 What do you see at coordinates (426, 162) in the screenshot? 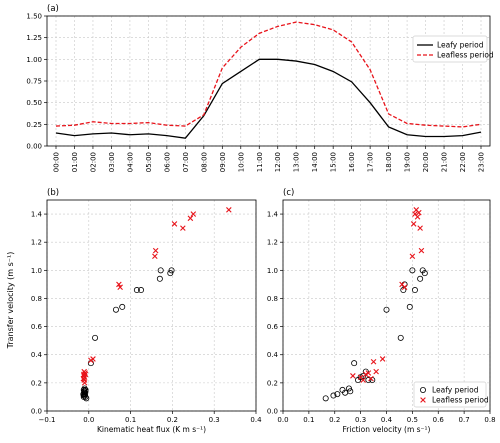
I see `x-tick-label: 20:00` at bounding box center [426, 162].